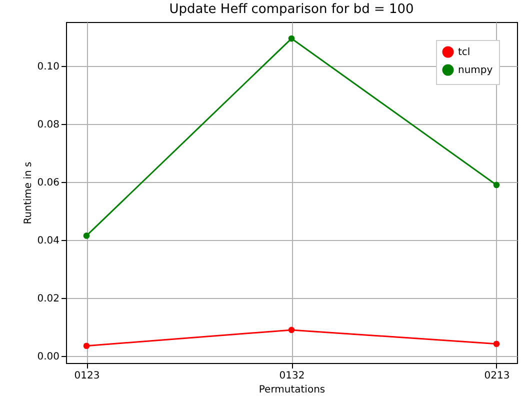  I want to click on x-tick-label: 0132, so click(292, 376).